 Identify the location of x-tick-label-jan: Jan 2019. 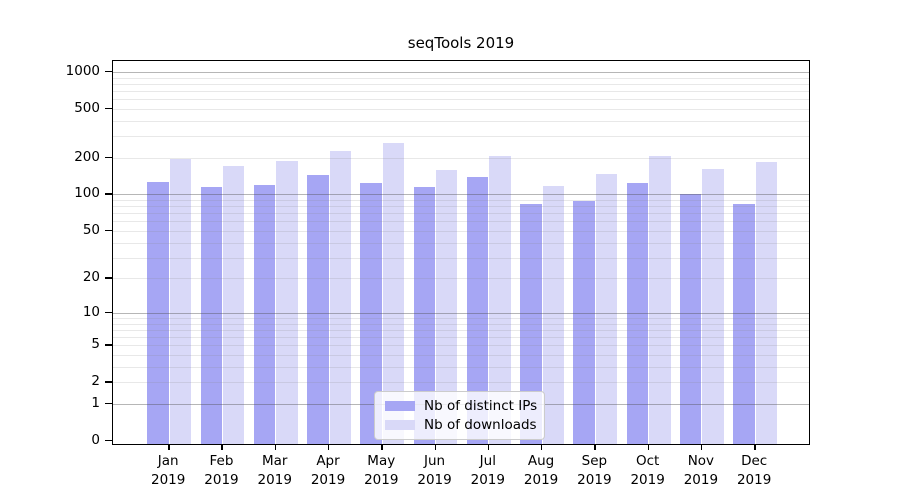
(168, 471).